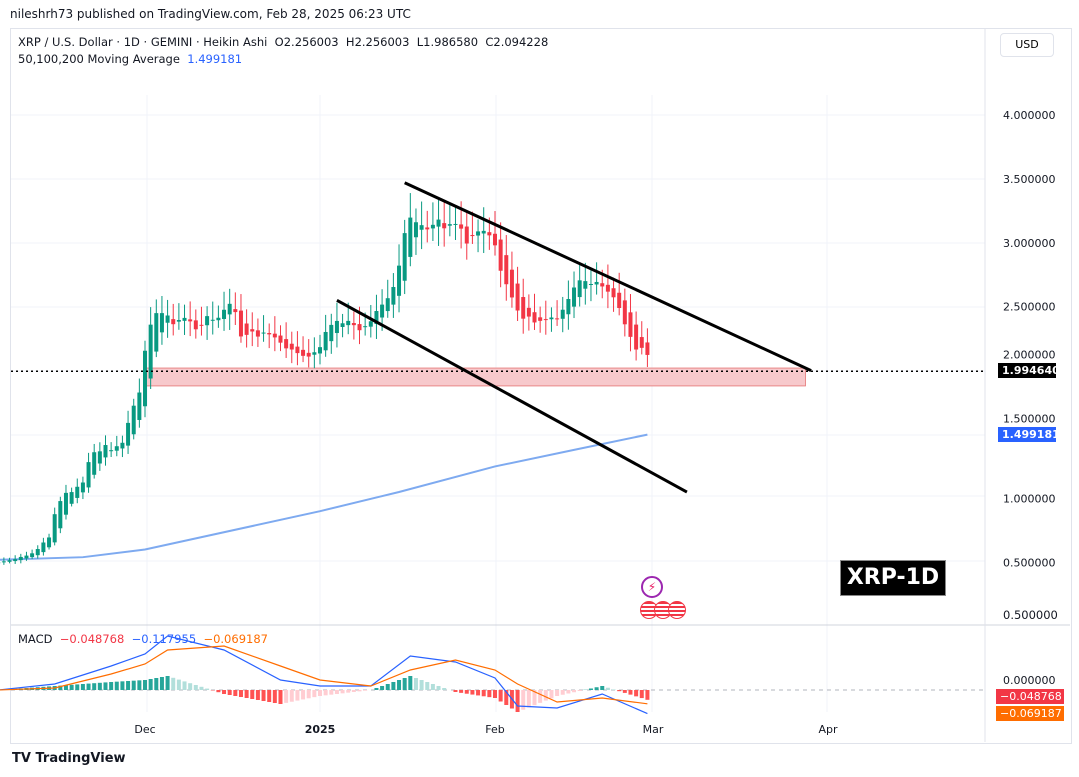 The width and height of the screenshot is (1079, 777). I want to click on macd-zero-tick: 0.000000, so click(1029, 680).